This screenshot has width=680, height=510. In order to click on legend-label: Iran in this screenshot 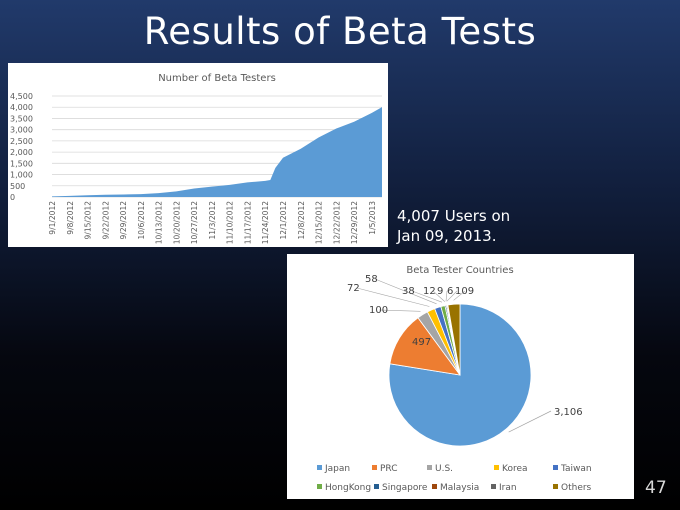, I will do `click(508, 488)`.